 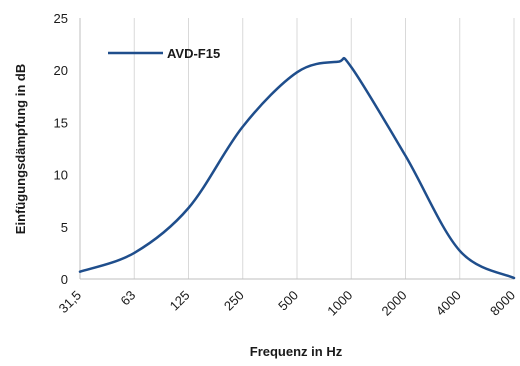 I want to click on y-tick-label-0: 0, so click(x=64, y=279).